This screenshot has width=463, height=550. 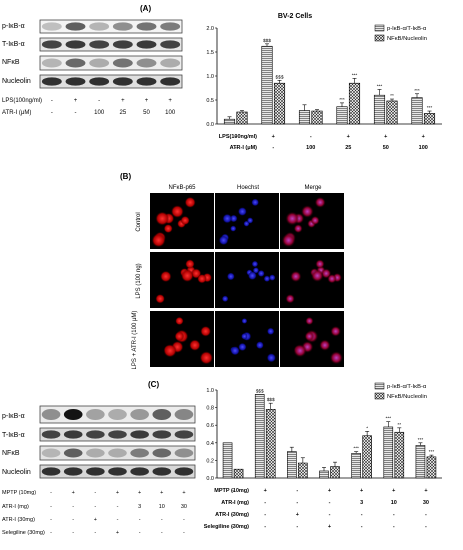 What do you see at coordinates (407, 397) in the screenshot?
I see `chart-c-legend-label: NFκB/Nucleolin` at bounding box center [407, 397].